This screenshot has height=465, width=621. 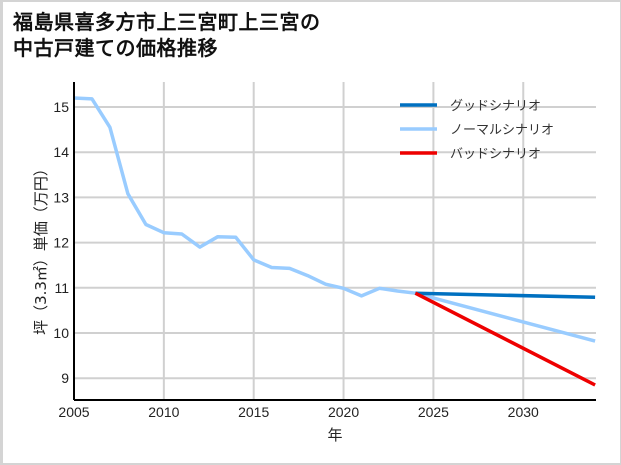 What do you see at coordinates (334, 435) in the screenshot?
I see `x-axis-label: 年` at bounding box center [334, 435].